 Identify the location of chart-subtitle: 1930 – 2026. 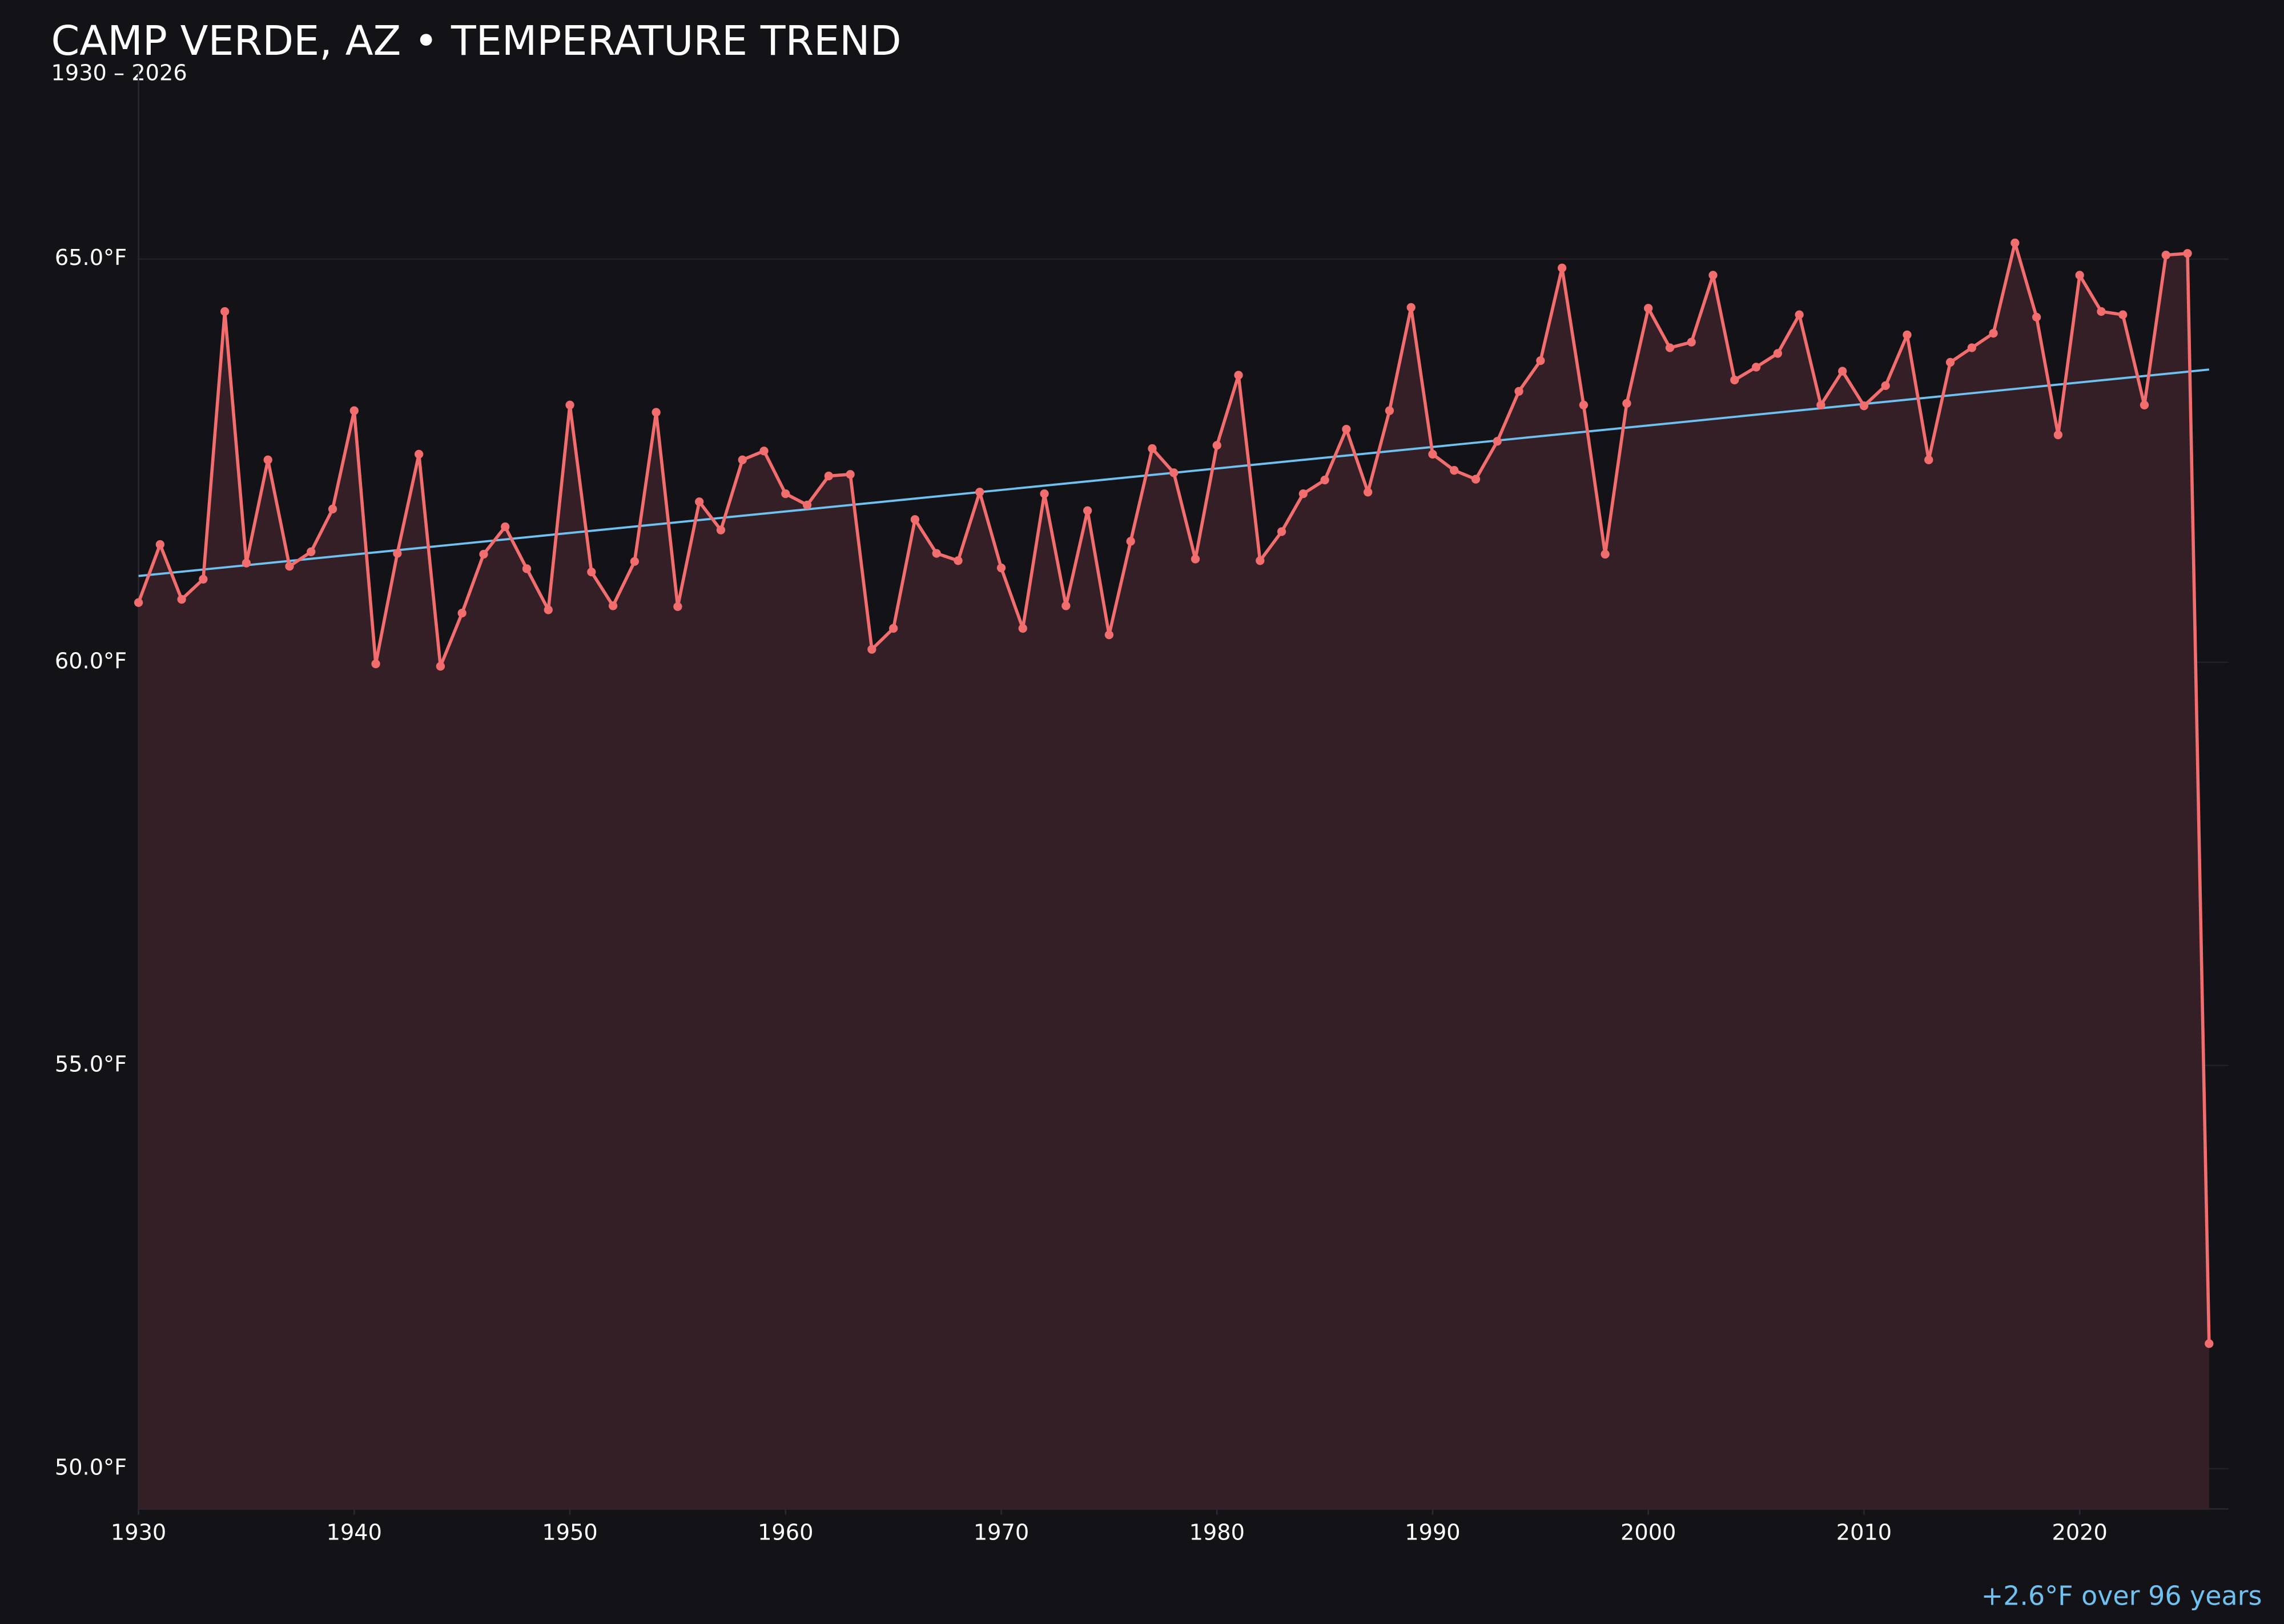
(119, 73).